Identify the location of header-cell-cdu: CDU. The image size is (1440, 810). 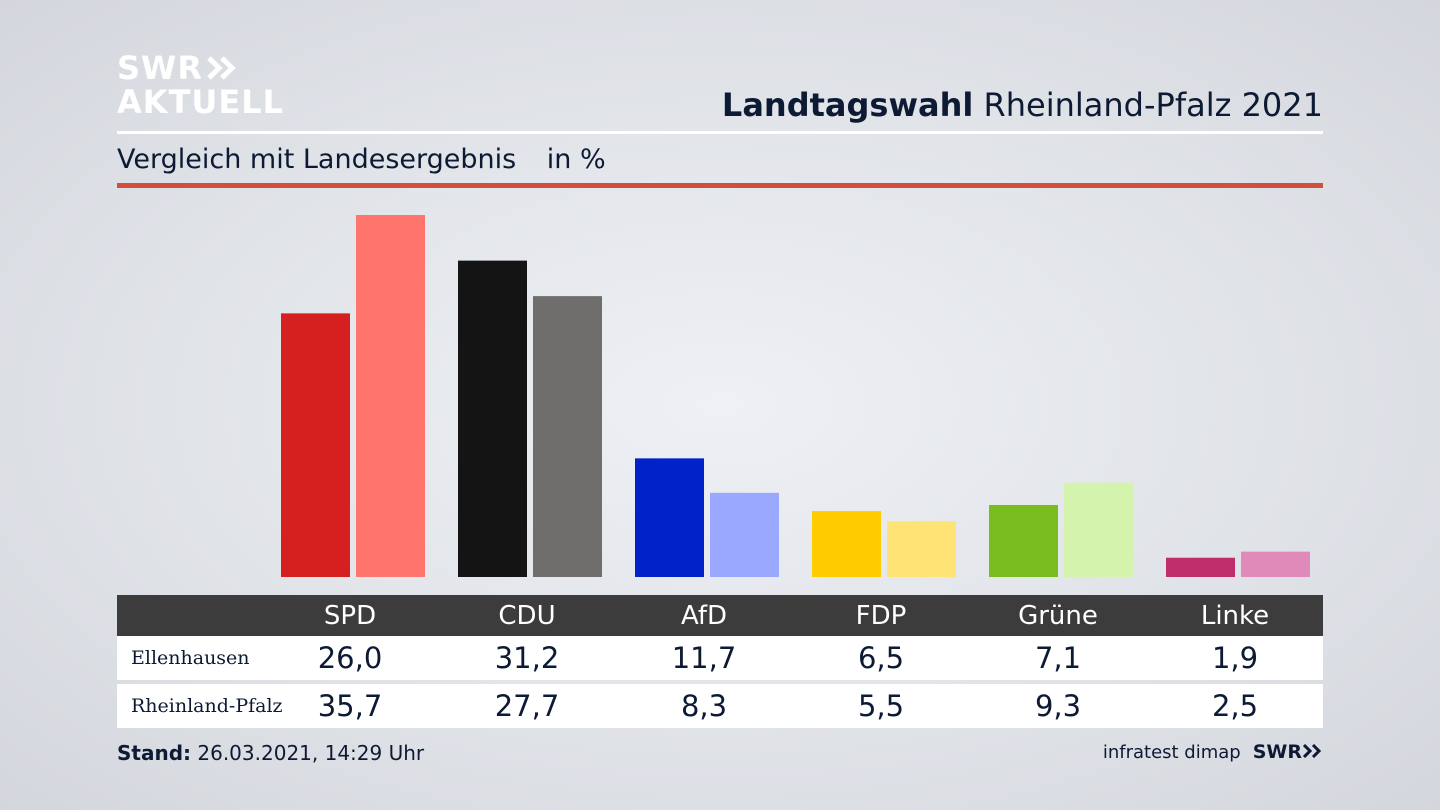
(527, 615).